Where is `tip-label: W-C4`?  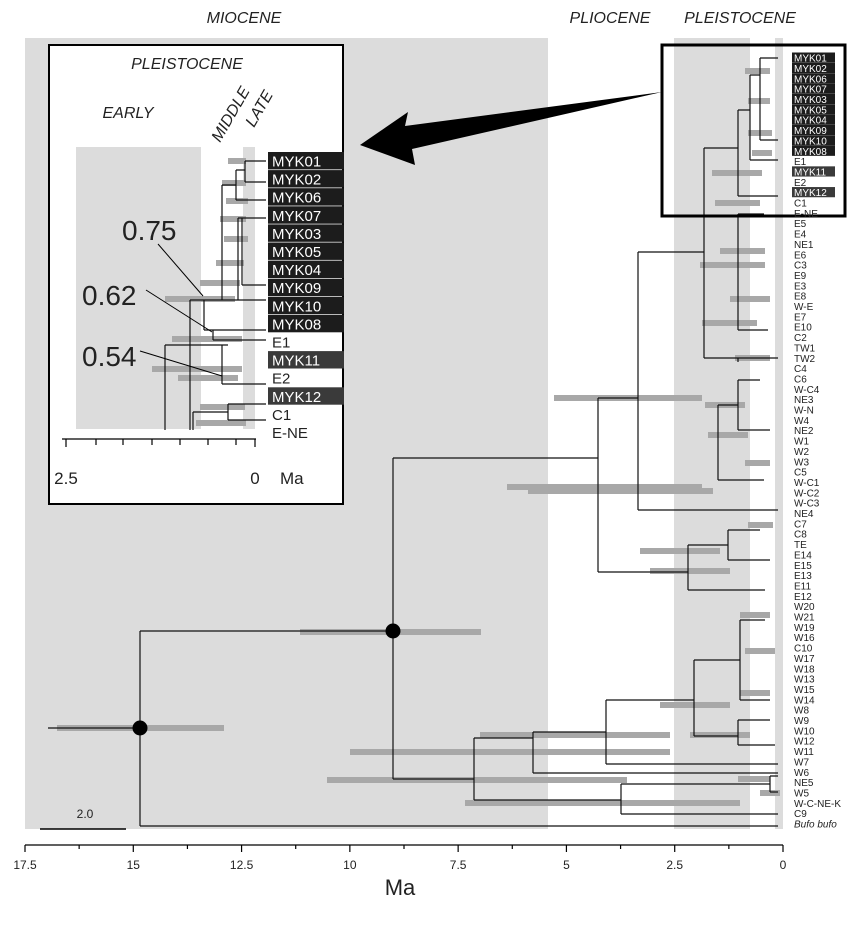
tip-label: W-C4 is located at coordinates (807, 390).